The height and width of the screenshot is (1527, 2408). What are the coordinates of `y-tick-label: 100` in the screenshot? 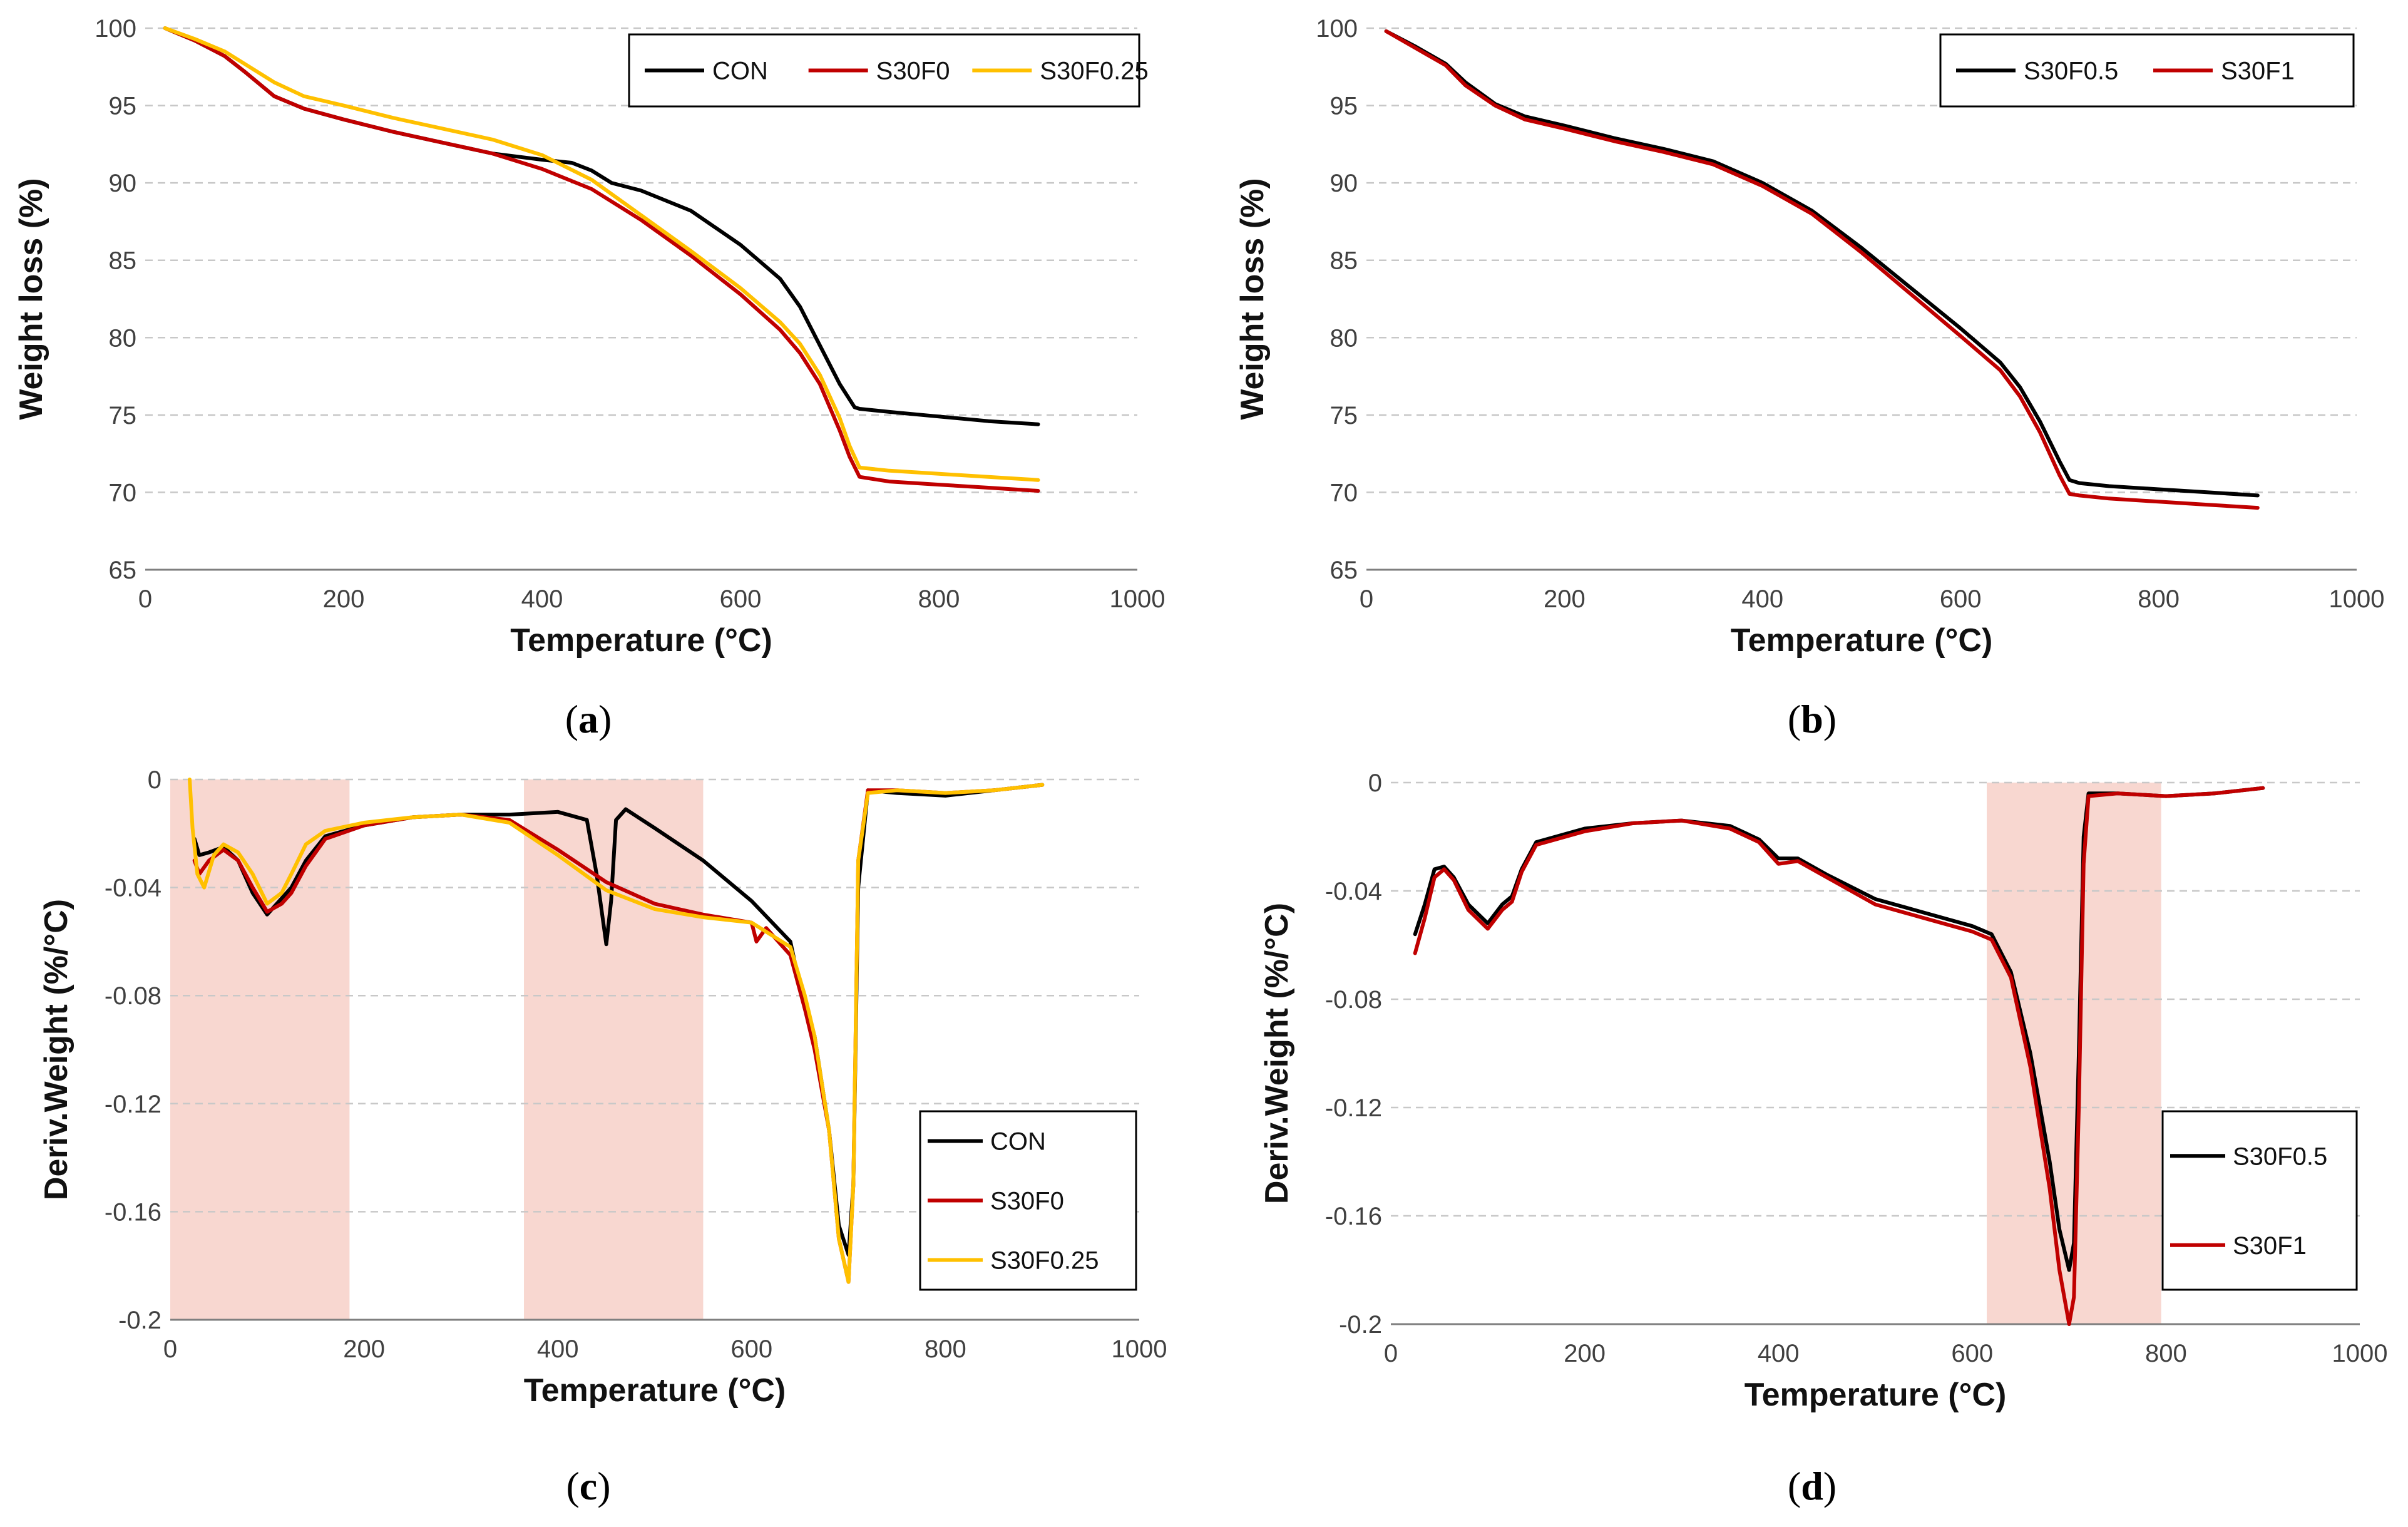 It's located at (1337, 29).